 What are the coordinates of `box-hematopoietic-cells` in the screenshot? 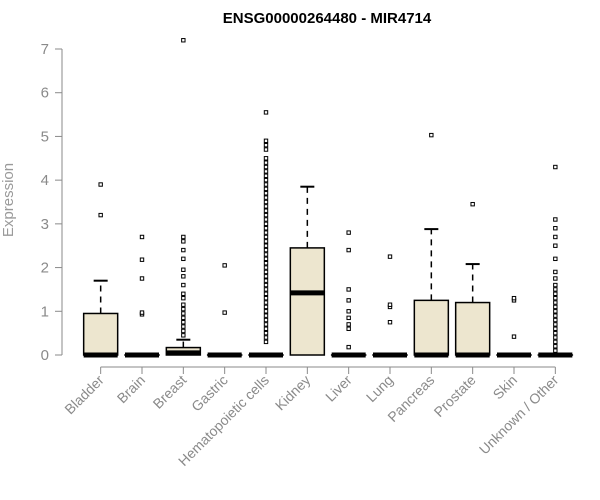 It's located at (266, 234).